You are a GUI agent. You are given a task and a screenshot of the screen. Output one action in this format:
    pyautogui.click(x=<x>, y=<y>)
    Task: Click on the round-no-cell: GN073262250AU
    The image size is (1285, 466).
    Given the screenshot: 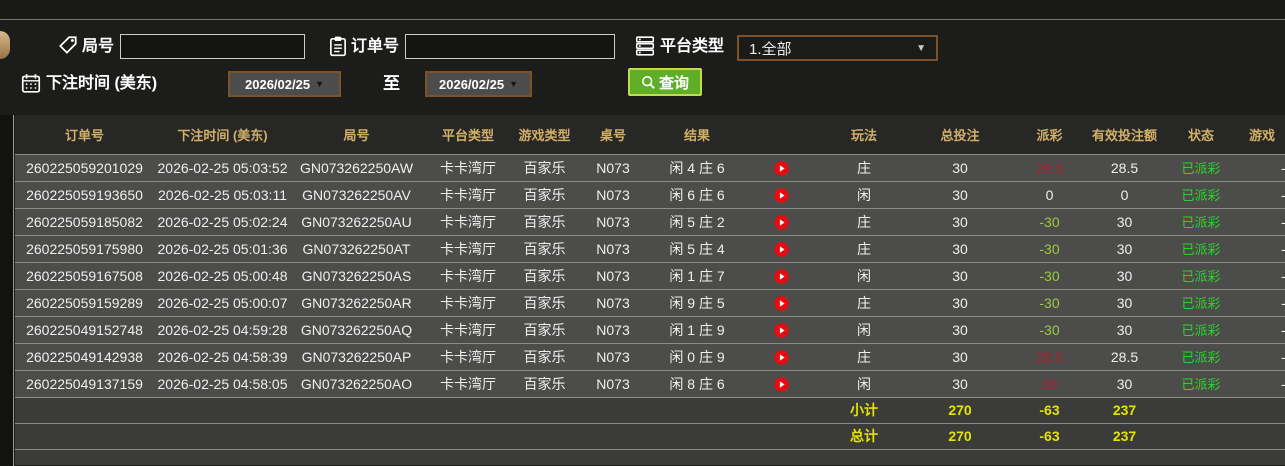 What is the action you would take?
    pyautogui.click(x=356, y=222)
    